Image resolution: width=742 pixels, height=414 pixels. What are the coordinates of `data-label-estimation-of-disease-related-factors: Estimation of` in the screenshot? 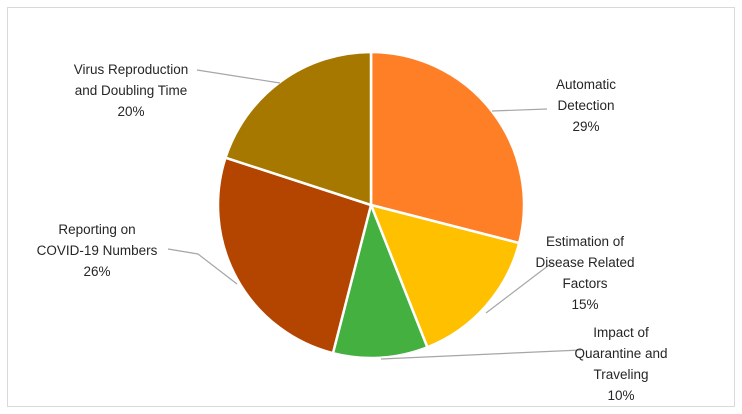 It's located at (585, 241).